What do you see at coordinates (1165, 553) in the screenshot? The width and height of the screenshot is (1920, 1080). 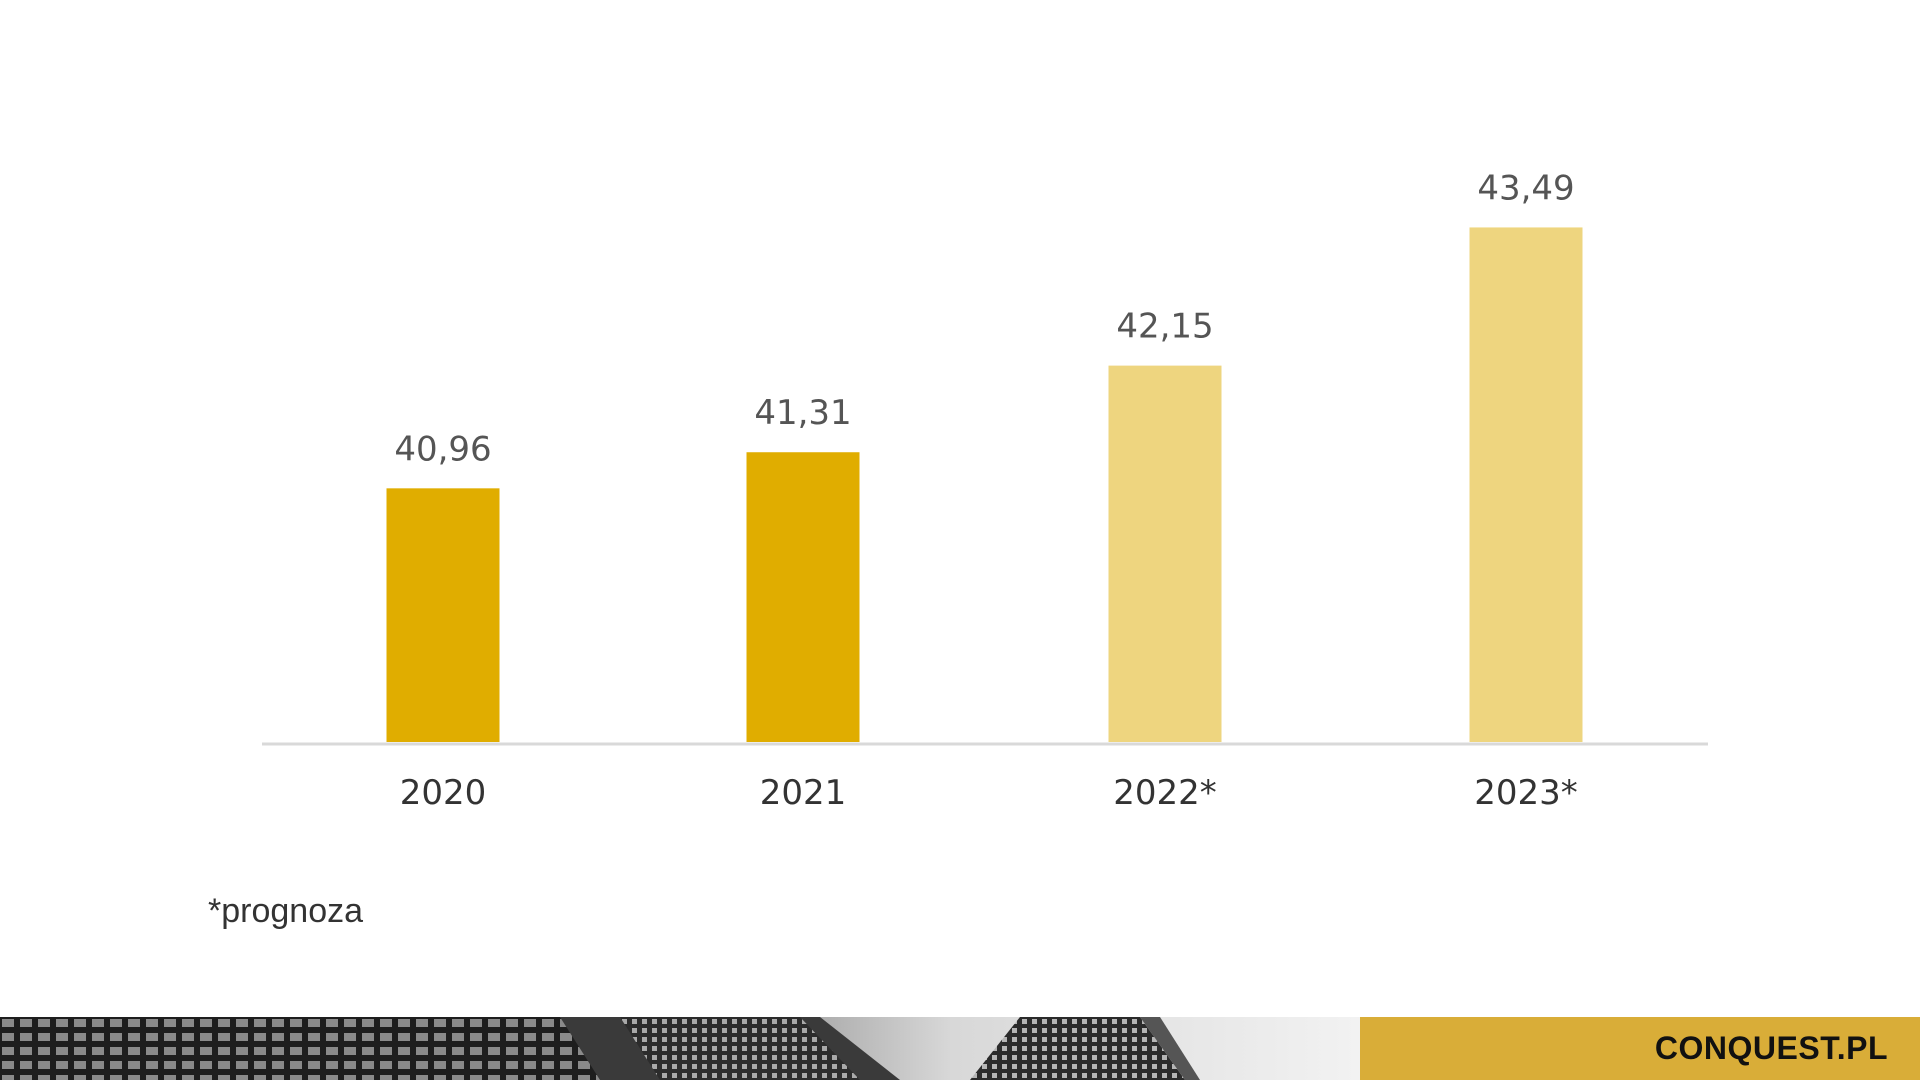 I see `bar-2022-forecast` at bounding box center [1165, 553].